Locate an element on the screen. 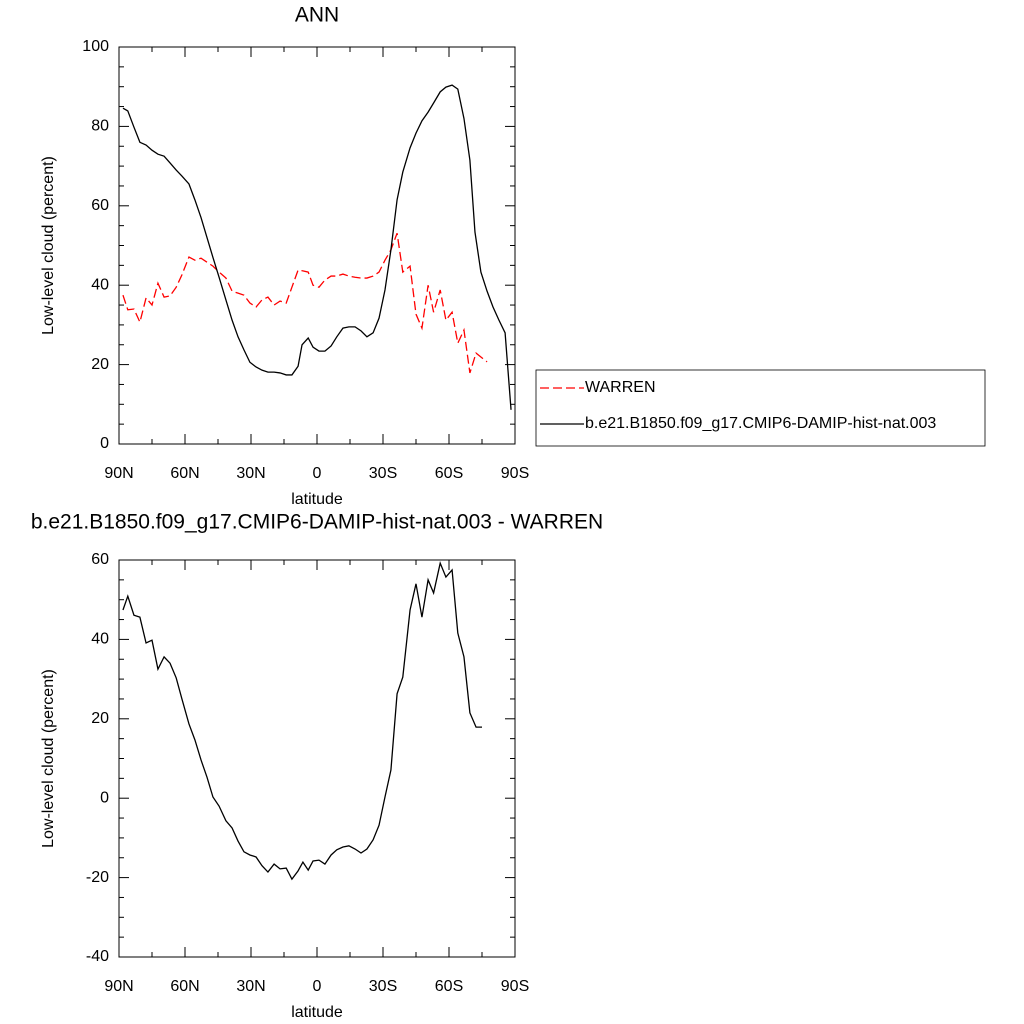 The image size is (1024, 1024). chart-title: ANN is located at coordinates (317, 15).